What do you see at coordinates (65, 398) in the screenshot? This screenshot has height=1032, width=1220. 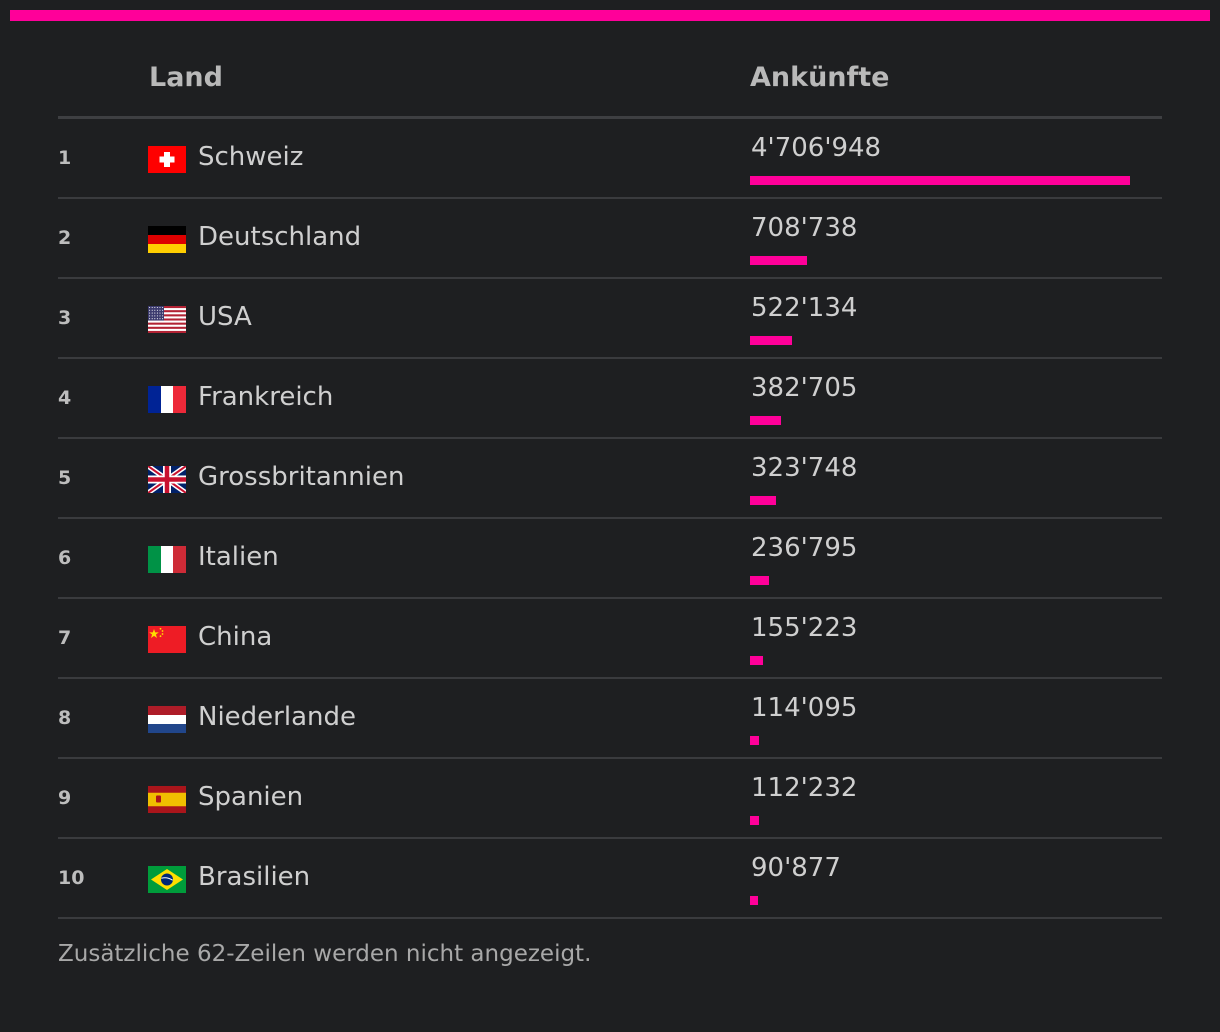 I see `rank-number: 4` at bounding box center [65, 398].